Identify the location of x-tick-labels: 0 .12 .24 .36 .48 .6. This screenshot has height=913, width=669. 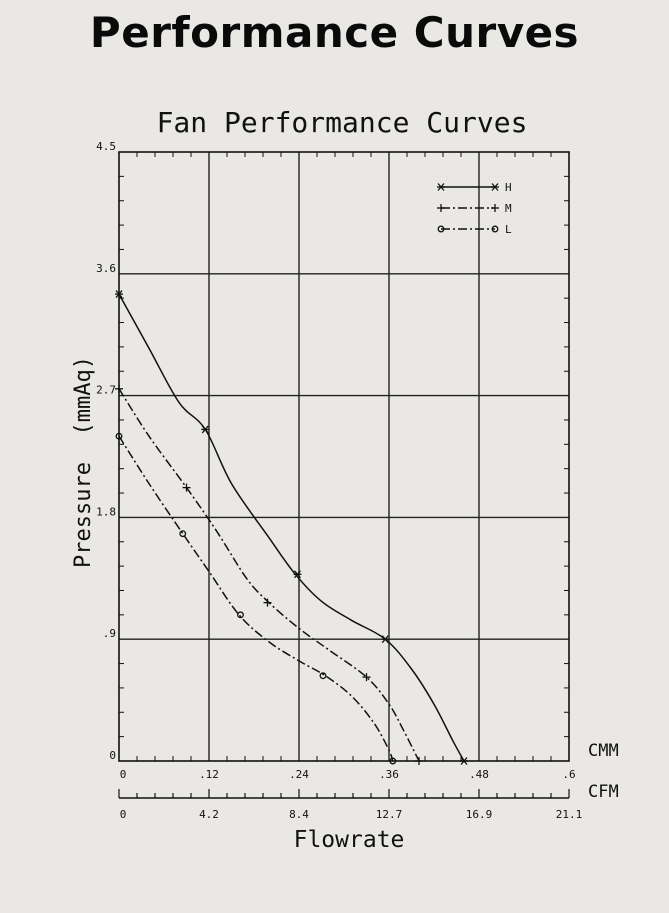
(348, 774).